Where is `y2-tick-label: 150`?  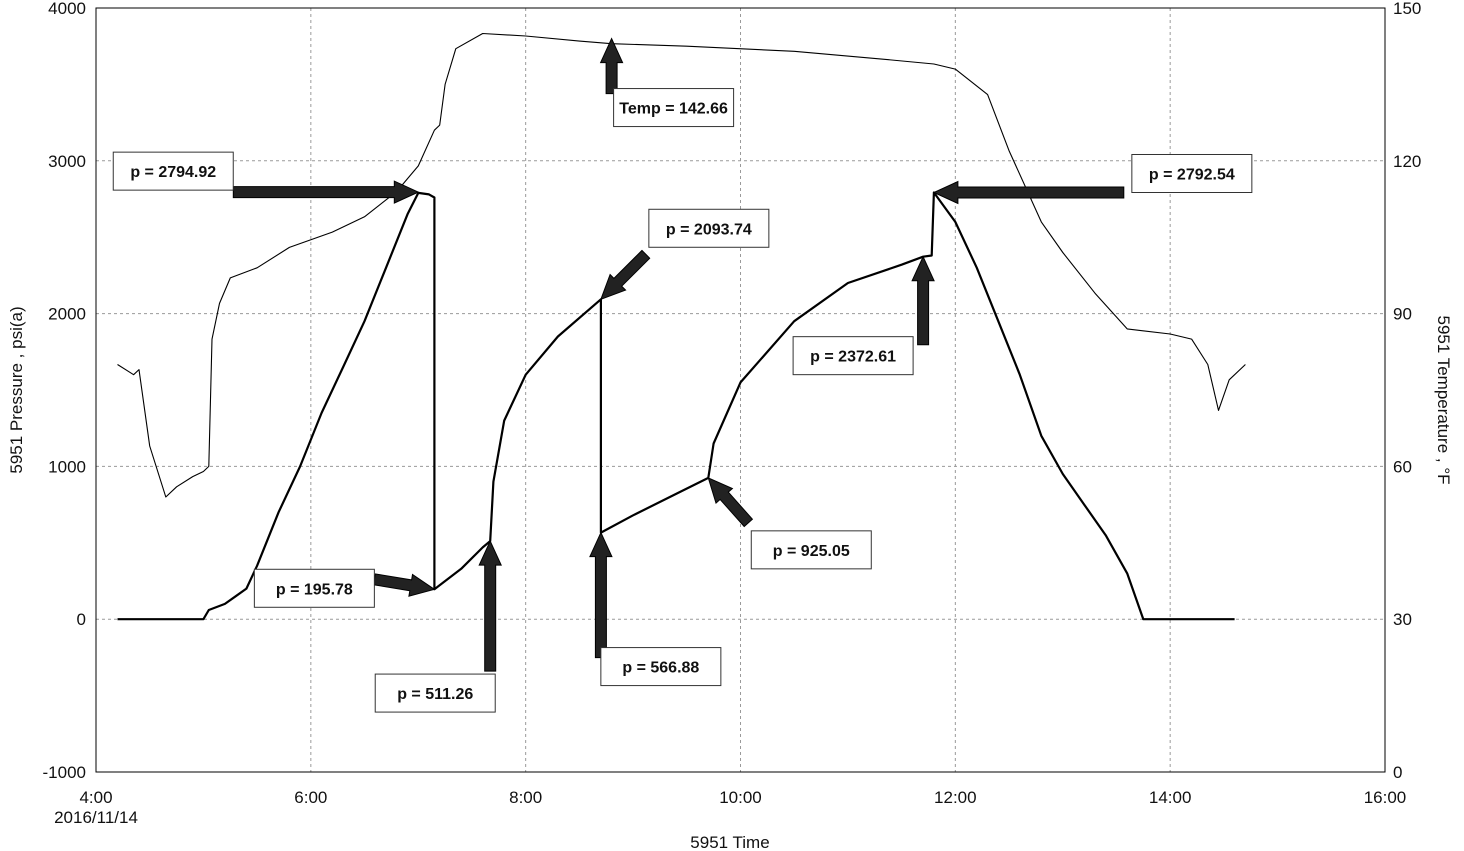
y2-tick-label: 150 is located at coordinates (1407, 9).